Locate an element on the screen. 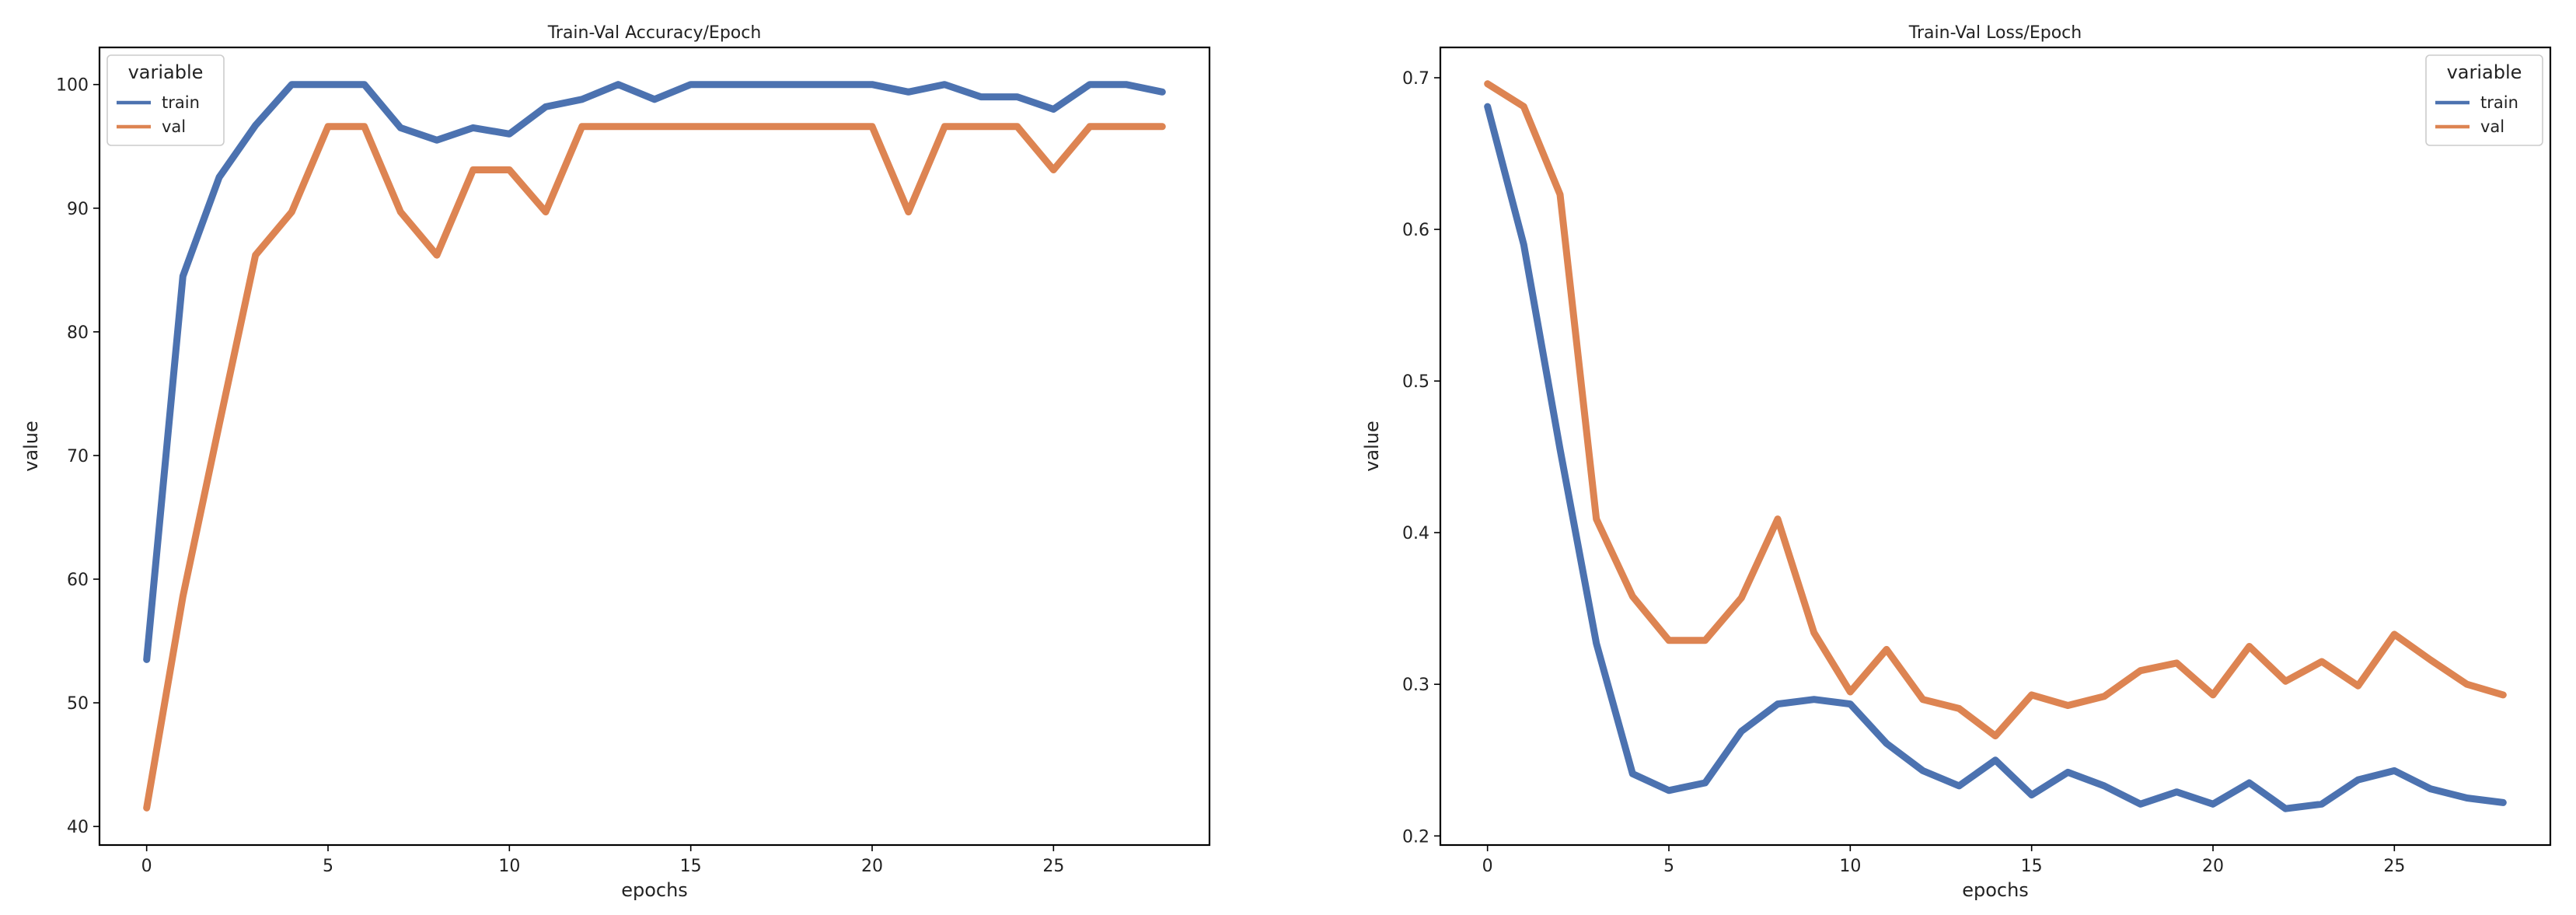  accuracy-y-tick-label: 60 is located at coordinates (78, 580).